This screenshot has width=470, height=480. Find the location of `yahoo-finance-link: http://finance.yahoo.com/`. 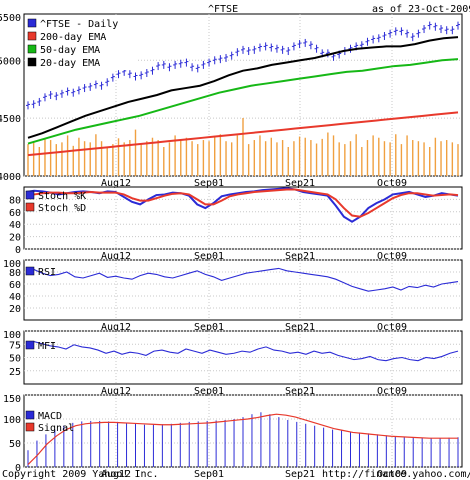

yahoo-finance-link: http://finance.yahoo.com/ is located at coordinates (396, 474).